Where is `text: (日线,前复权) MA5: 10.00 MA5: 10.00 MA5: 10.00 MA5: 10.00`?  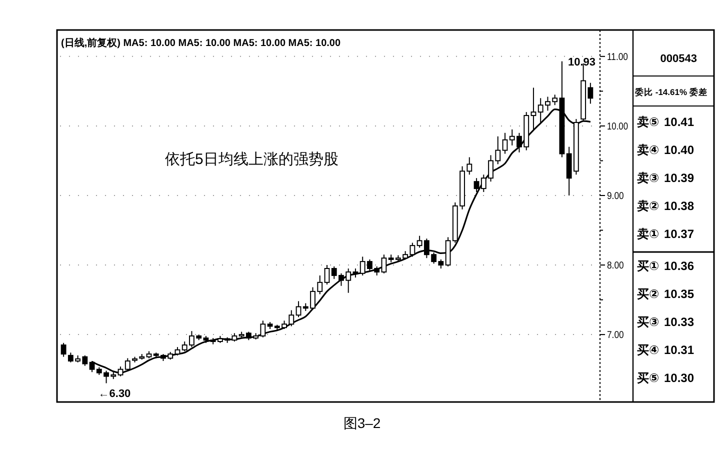
text: (日线,前复权) MA5: 10.00 MA5: 10.00 MA5: 10.00 MA5: 10.00 is located at coordinates (201, 43).